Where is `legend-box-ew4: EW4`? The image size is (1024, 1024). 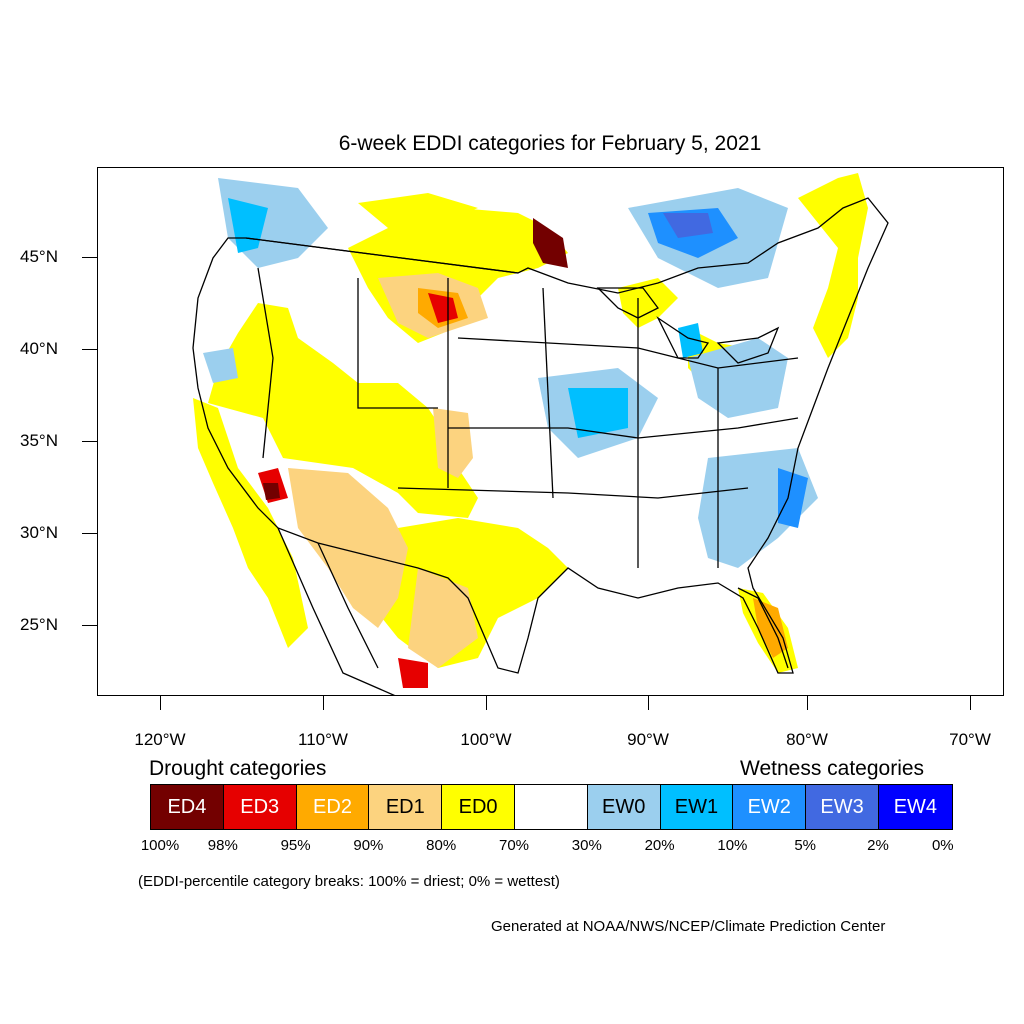 legend-box-ew4: EW4 is located at coordinates (915, 807).